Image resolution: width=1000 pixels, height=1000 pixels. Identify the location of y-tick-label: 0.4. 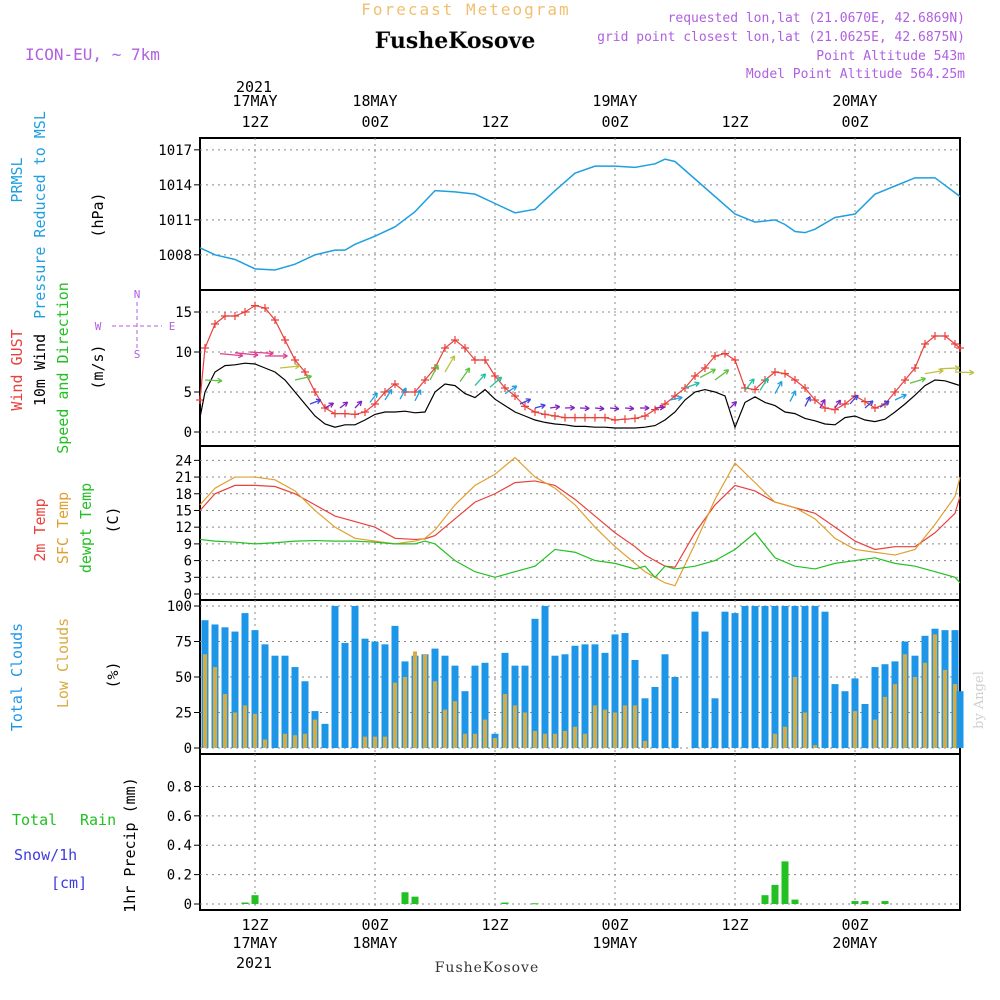
(179, 846).